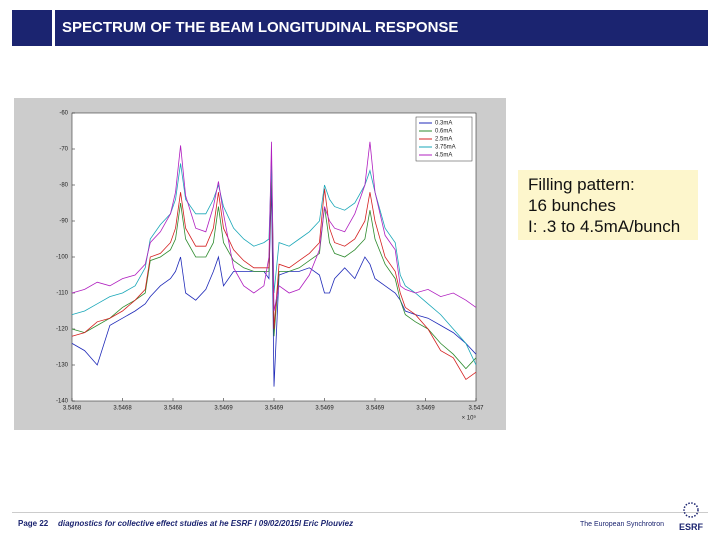 The height and width of the screenshot is (540, 720). Describe the element at coordinates (572, 205) in the screenshot. I see `note-line: 16 bunches` at that location.